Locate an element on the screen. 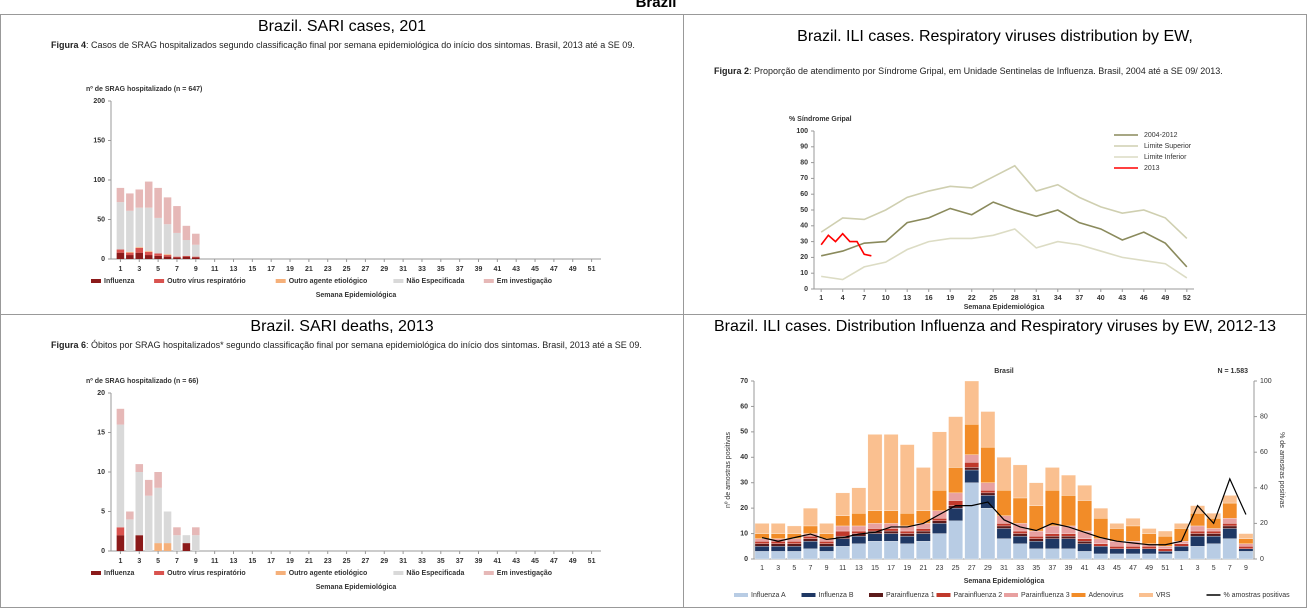 The height and width of the screenshot is (614, 1312). x-tick-label: 15 is located at coordinates (875, 568).